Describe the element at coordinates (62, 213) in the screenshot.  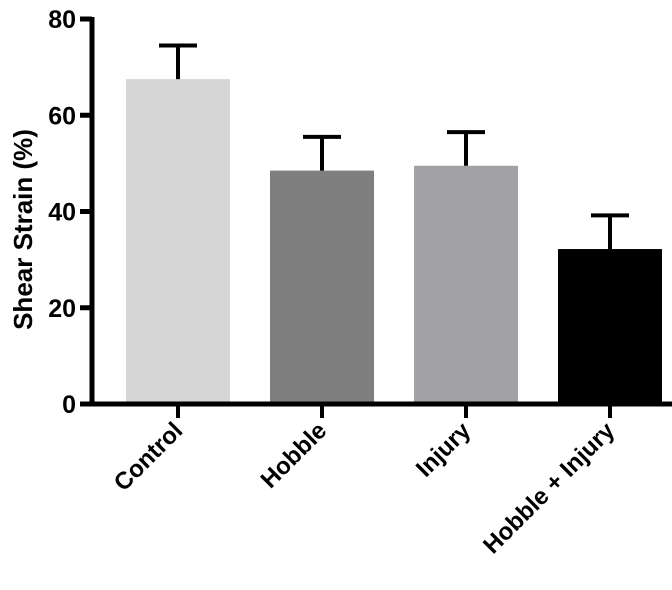
I see `y-tick-label-2: 40` at that location.